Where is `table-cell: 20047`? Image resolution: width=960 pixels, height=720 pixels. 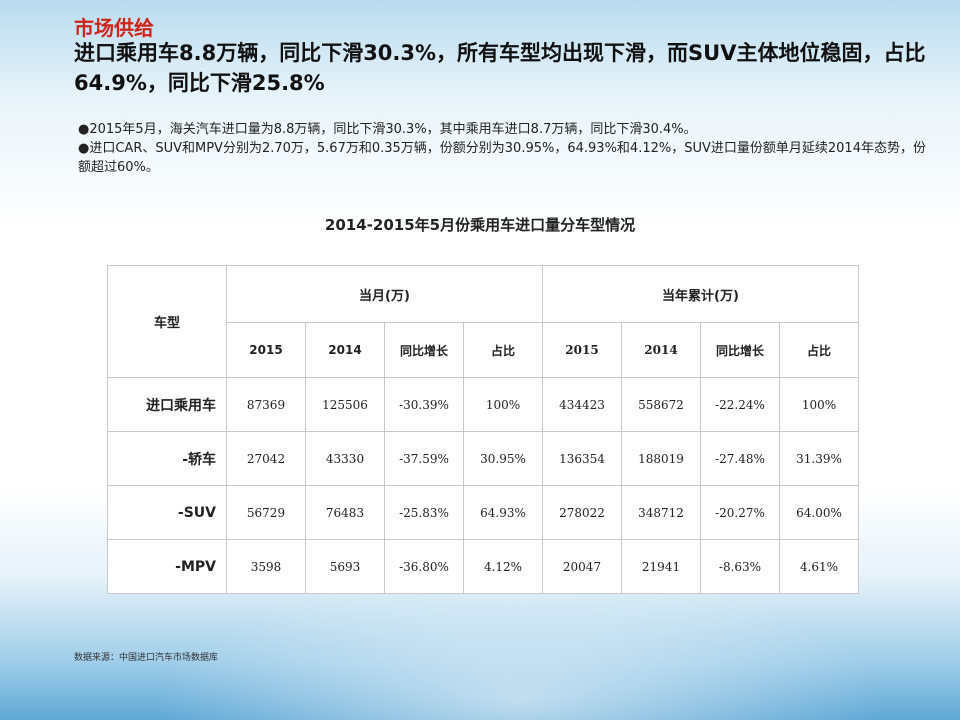 table-cell: 20047 is located at coordinates (582, 566).